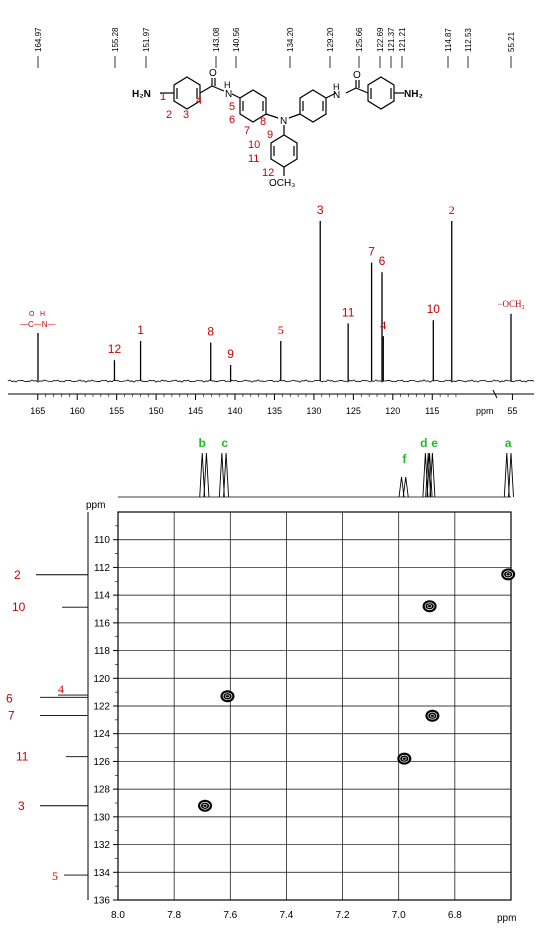 The height and width of the screenshot is (933, 550). Describe the element at coordinates (510, 304) in the screenshot. I see `c13-peak-label: −OCH₃` at that location.